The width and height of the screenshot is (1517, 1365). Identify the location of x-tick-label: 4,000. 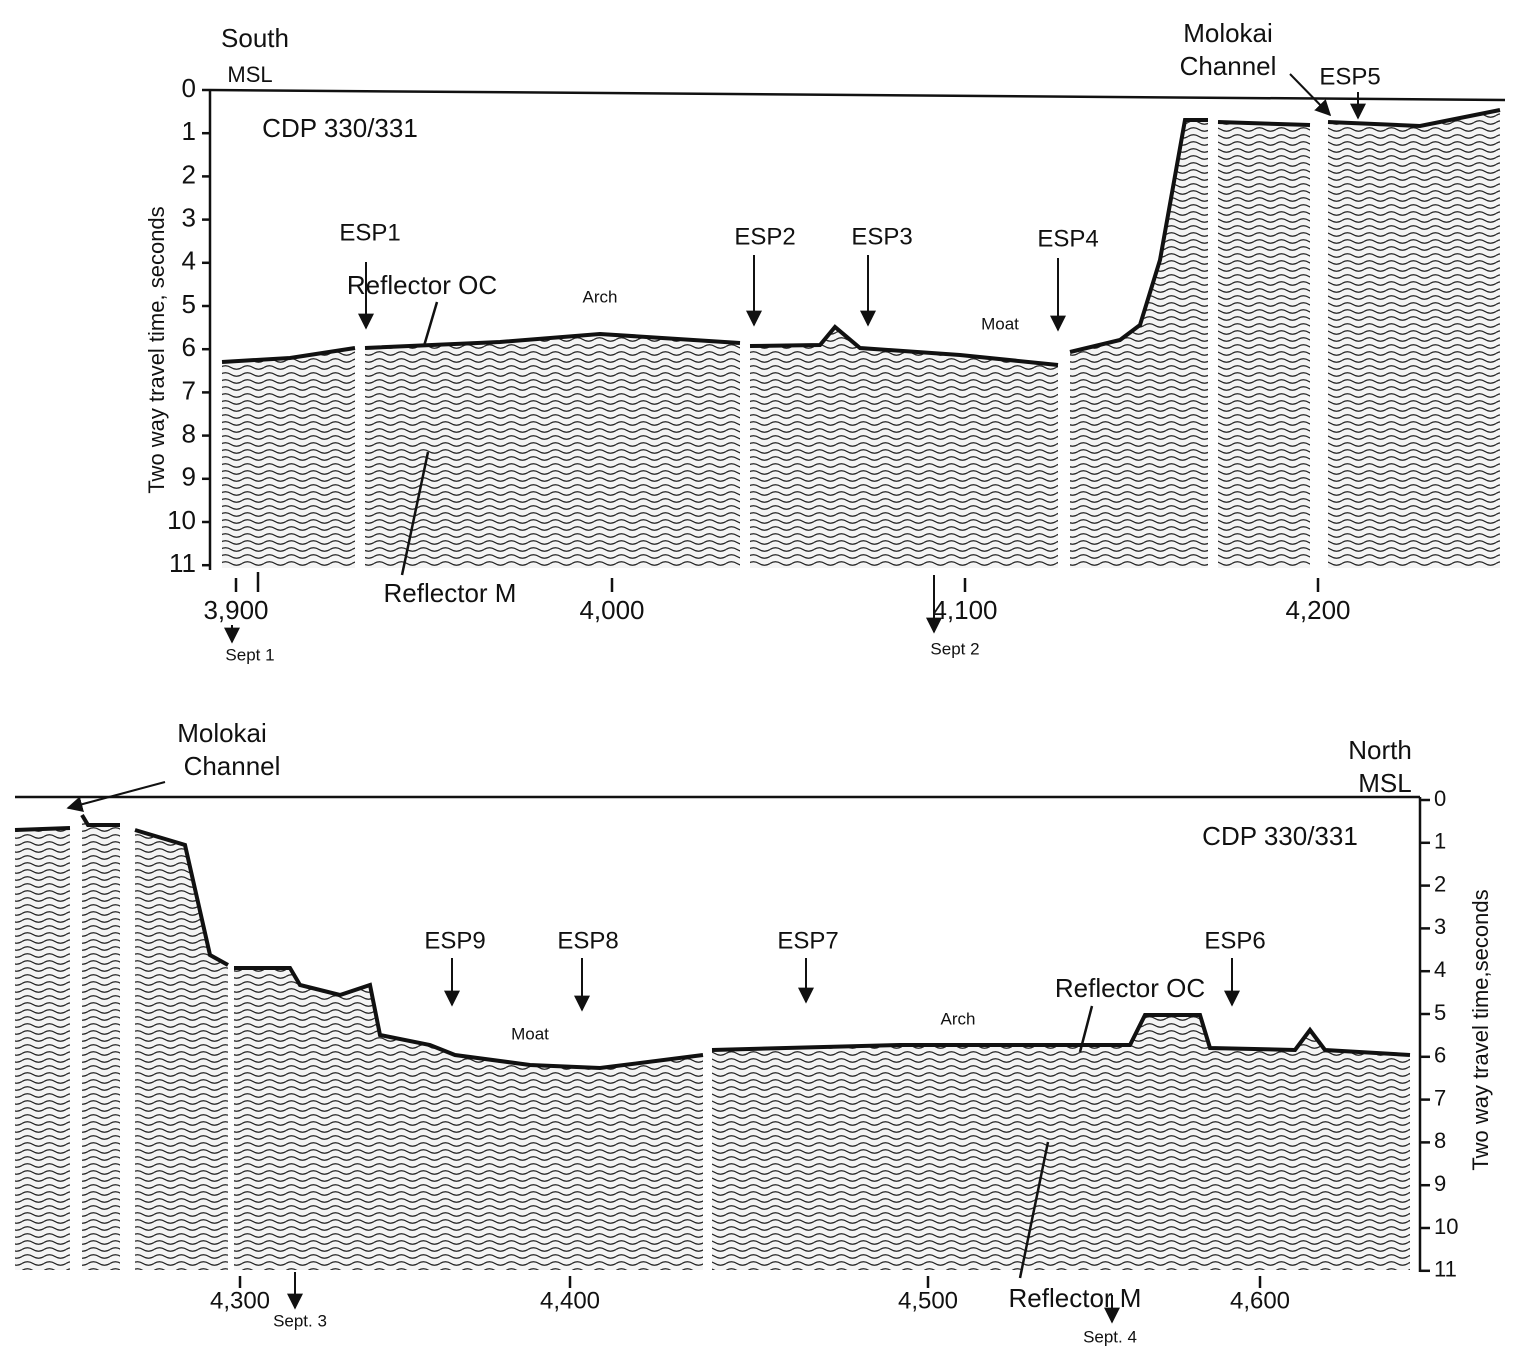
(611, 610).